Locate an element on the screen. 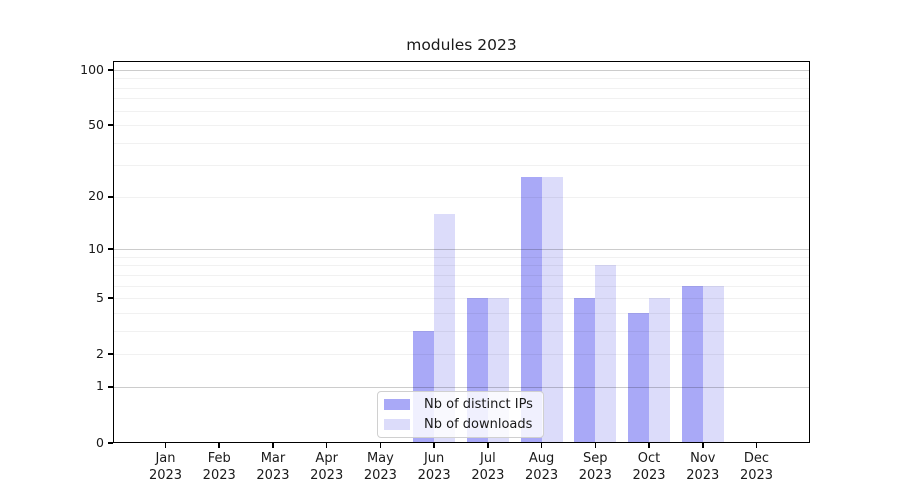  x-tick-mark-jul is located at coordinates (488, 445).